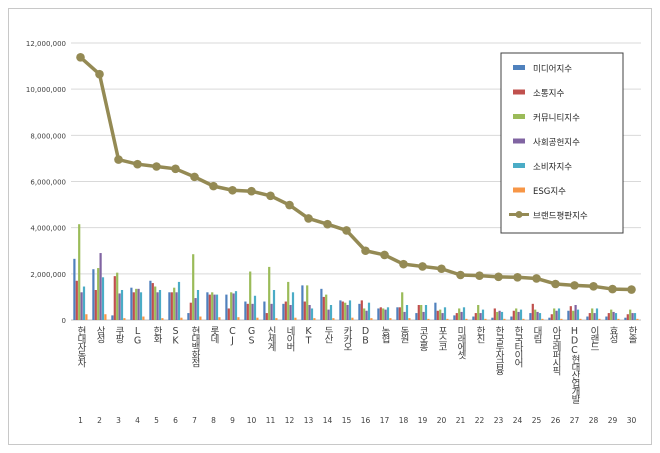 This screenshot has width=660, height=453. What do you see at coordinates (118, 334) in the screenshot?
I see `x-category-label: 쿠팡` at bounding box center [118, 334].